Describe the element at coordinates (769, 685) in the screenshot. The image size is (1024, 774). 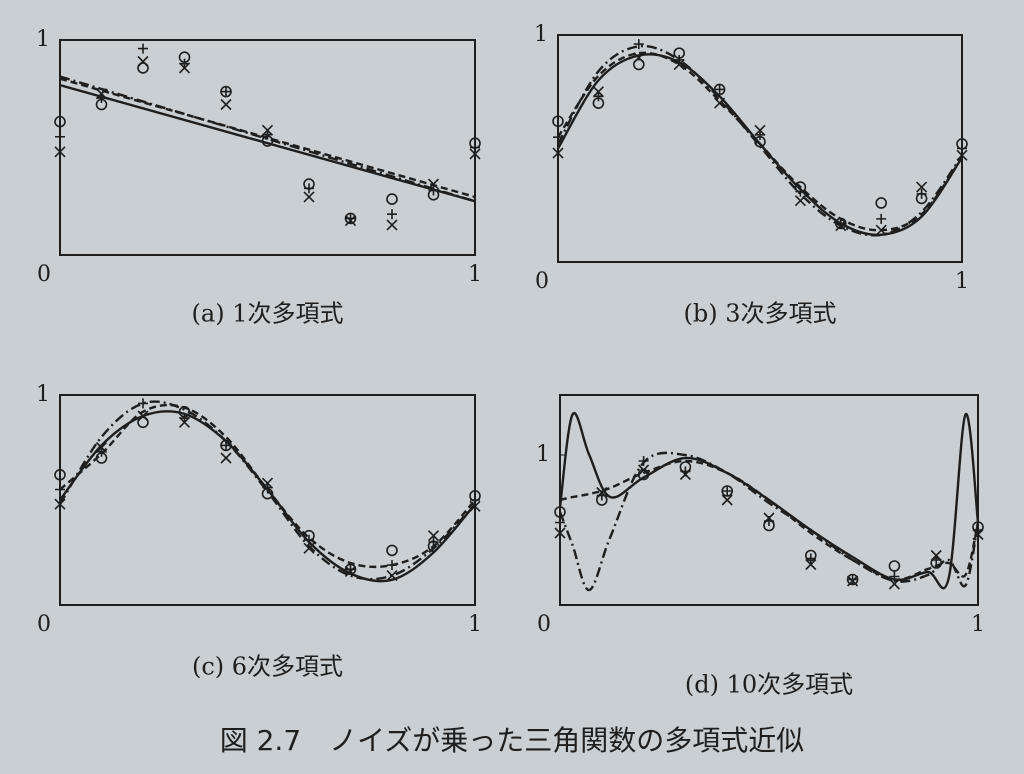
I see `panel-caption: (d) 10次多項式` at that location.